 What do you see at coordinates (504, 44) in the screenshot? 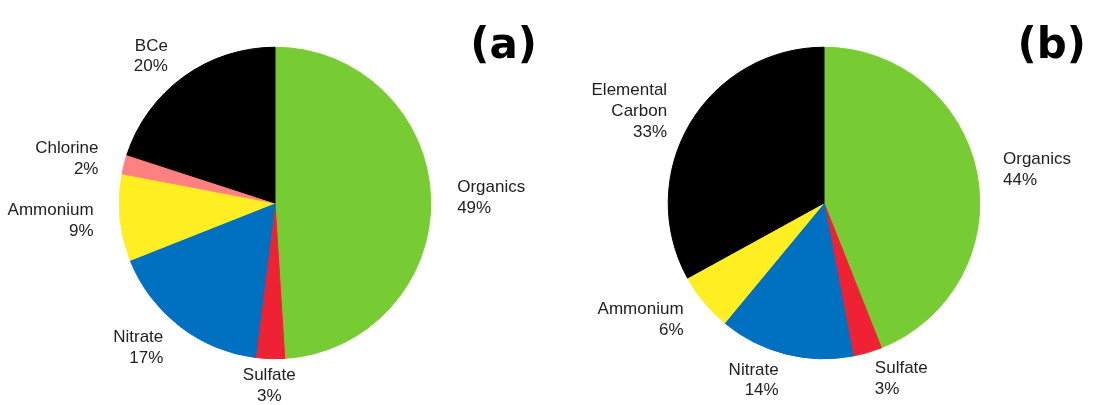
I see `chart-title: (a)` at bounding box center [504, 44].